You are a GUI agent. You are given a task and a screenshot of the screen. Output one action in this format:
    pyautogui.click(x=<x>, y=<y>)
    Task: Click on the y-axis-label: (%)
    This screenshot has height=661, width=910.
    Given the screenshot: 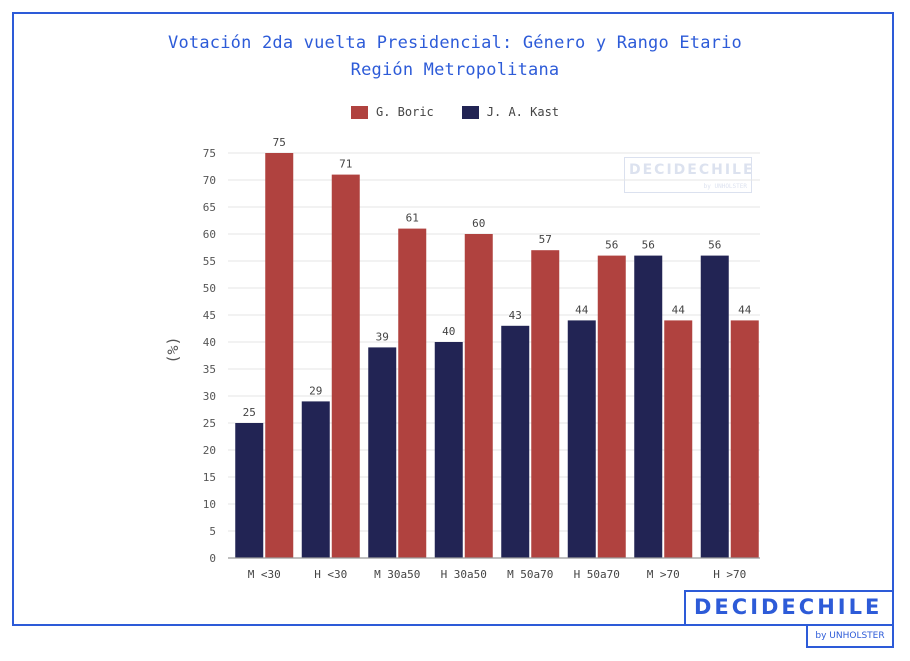 What is the action you would take?
    pyautogui.click(x=173, y=349)
    